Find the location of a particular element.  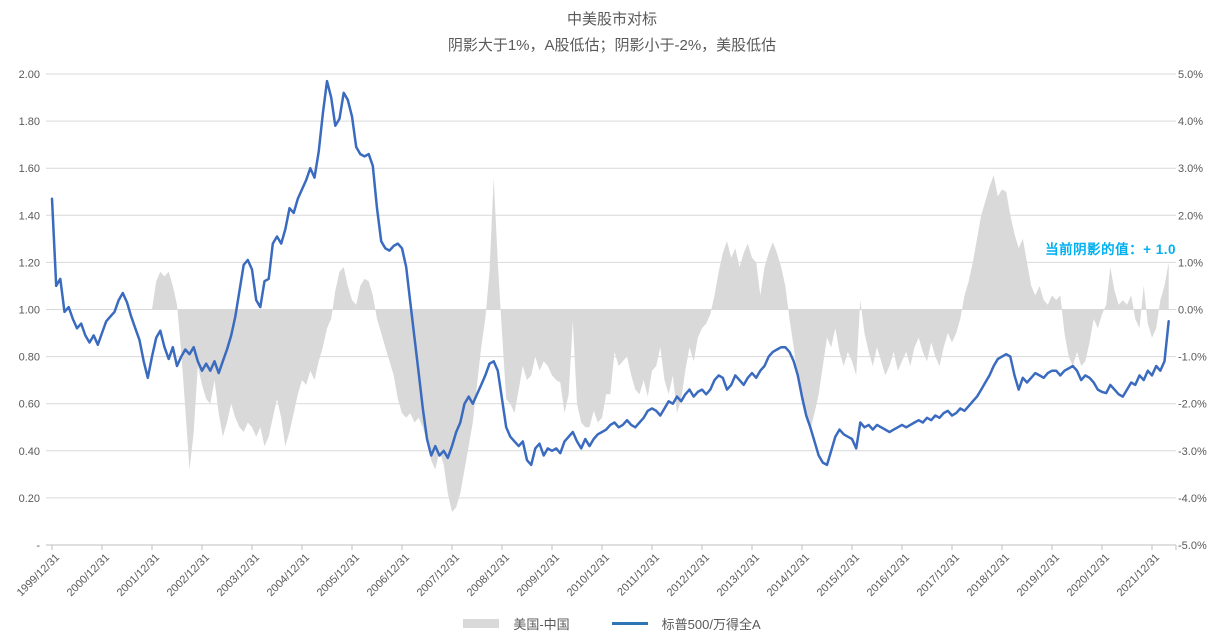

left-axis-tick-label: 1.40 is located at coordinates (29, 216).